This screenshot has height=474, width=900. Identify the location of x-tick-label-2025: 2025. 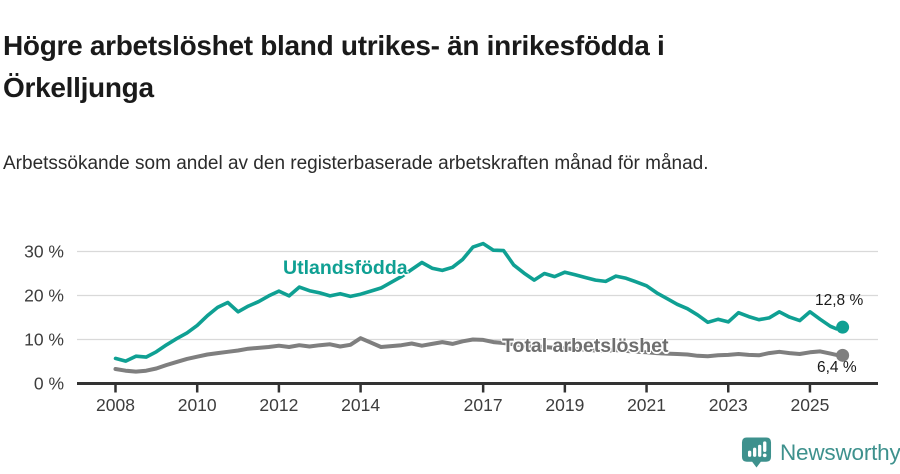
(809, 405).